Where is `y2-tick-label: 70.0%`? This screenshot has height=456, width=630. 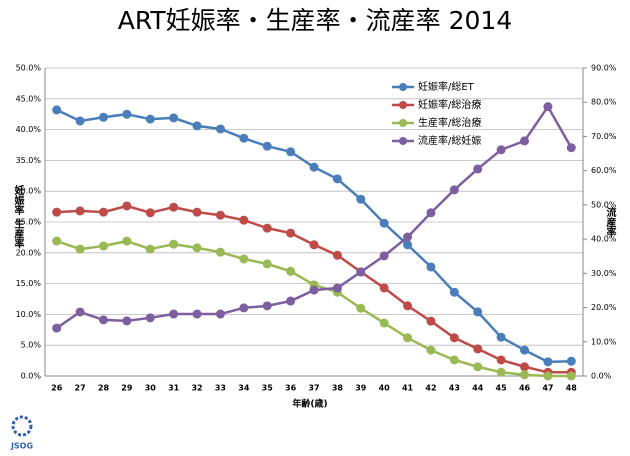 y2-tick-label: 70.0% is located at coordinates (604, 136).